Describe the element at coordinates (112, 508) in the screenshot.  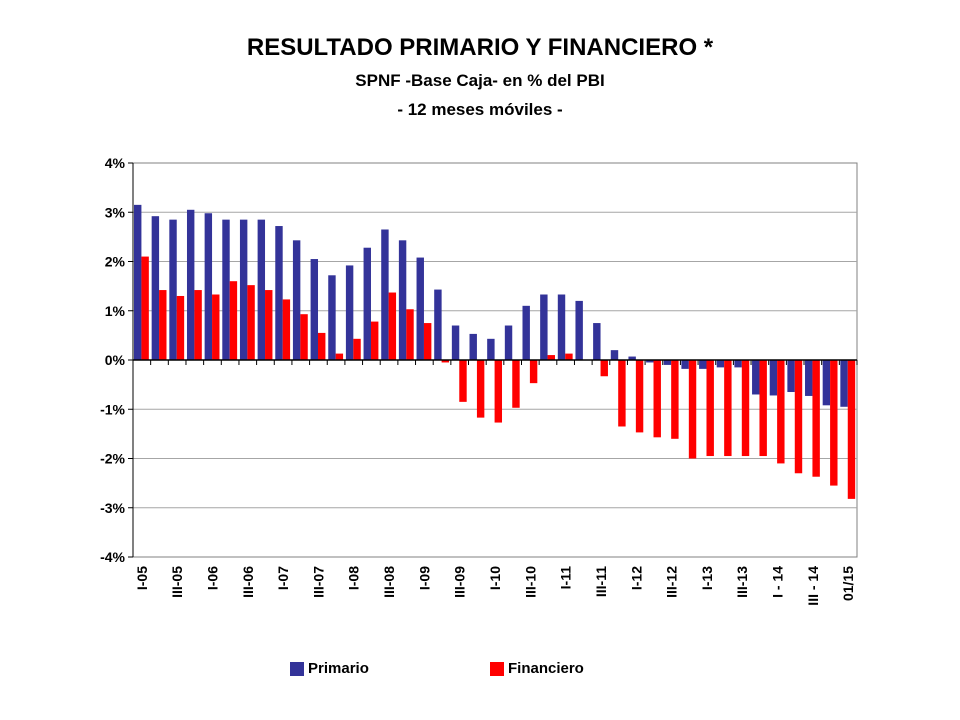
I see `y-tick-label: -3%` at that location.